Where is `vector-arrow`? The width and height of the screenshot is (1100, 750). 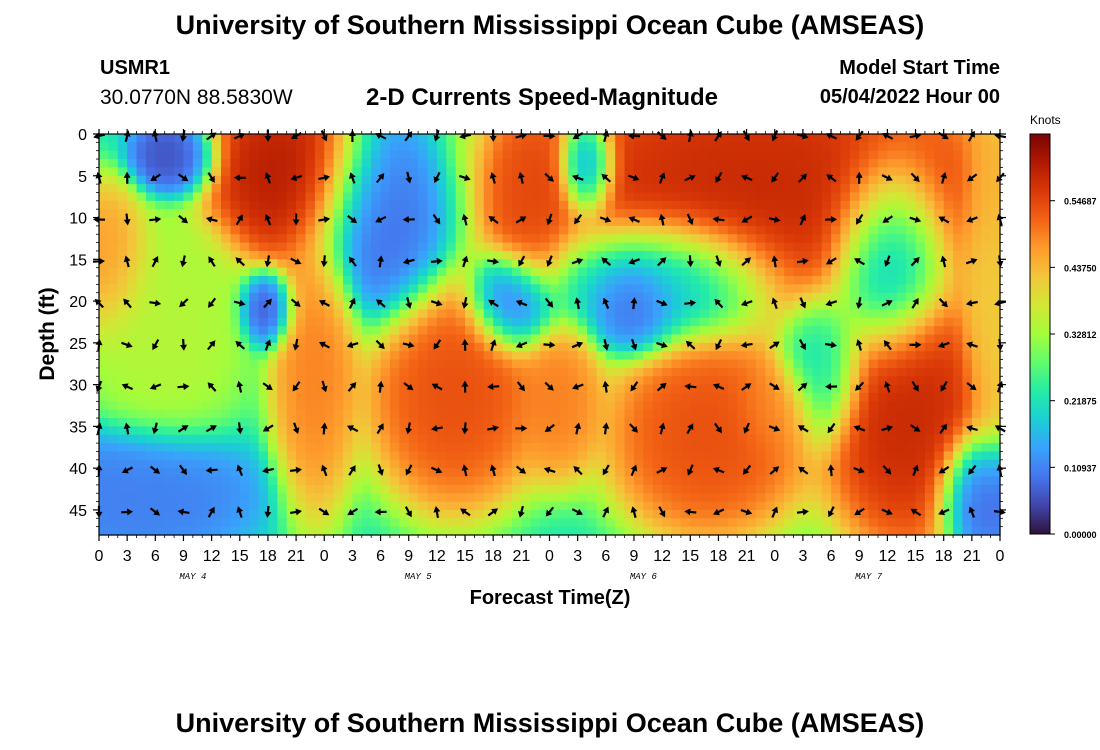
vector-arrow is located at coordinates (437, 428).